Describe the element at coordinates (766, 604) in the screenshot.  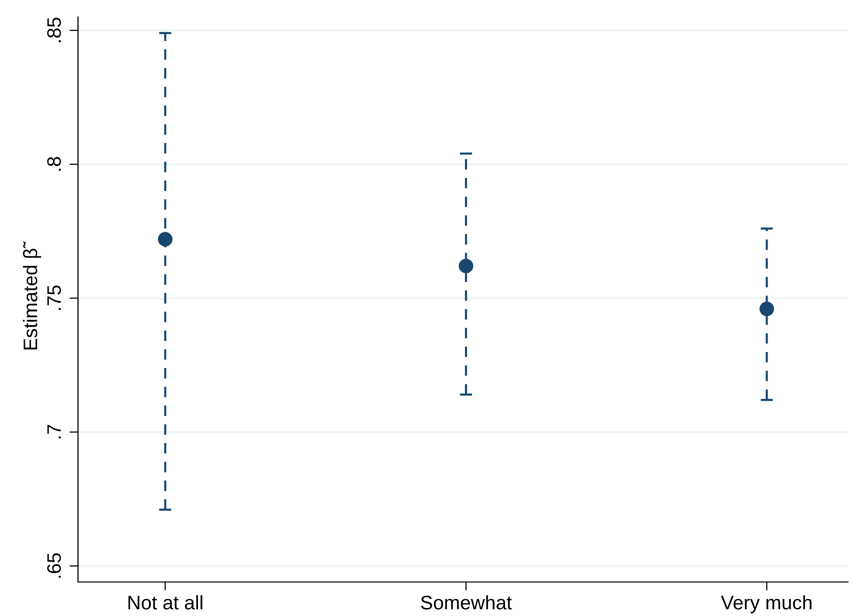
I see `x-tick-label: Very much` at that location.